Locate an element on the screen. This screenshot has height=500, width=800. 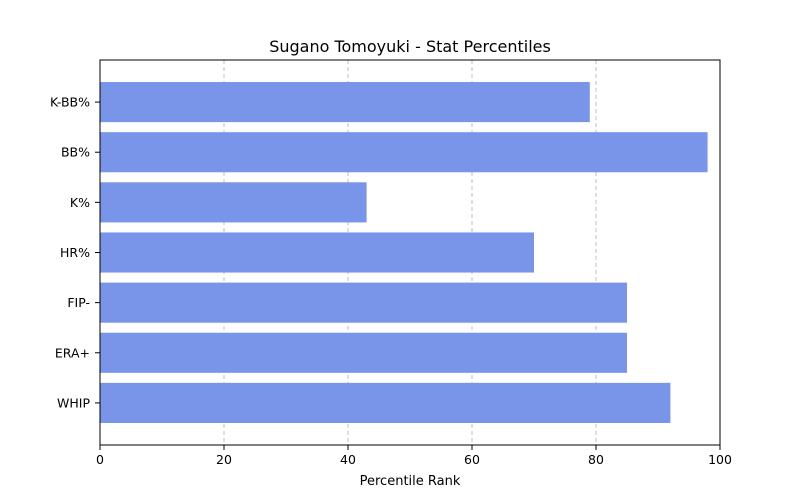
x-tick-label-5: 100 is located at coordinates (720, 459).